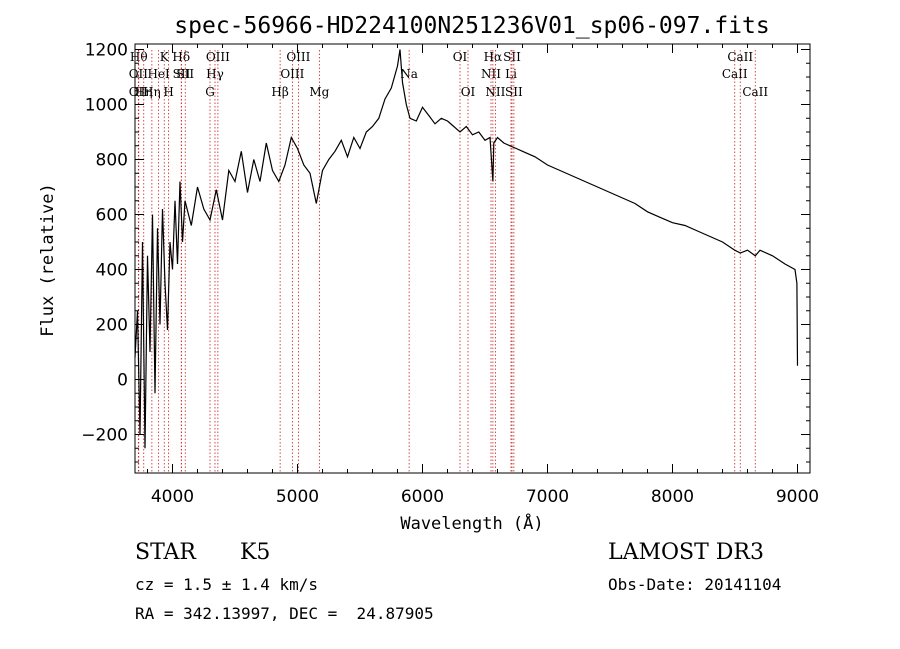  What do you see at coordinates (106, 106) in the screenshot?
I see `y-tick-label-6: 1000` at bounding box center [106, 106].